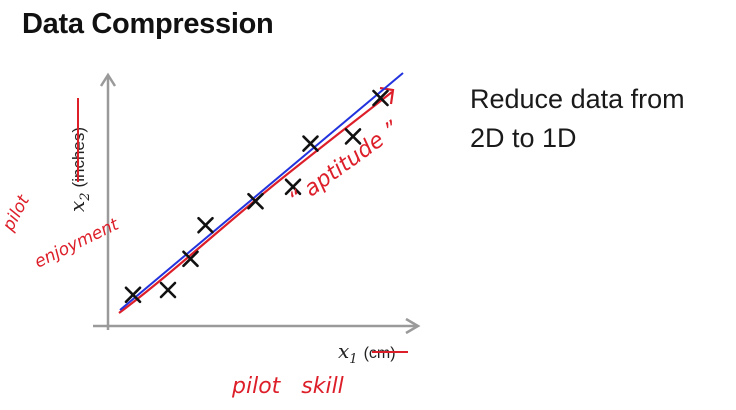  I want to click on x-axis-subscript: 1, so click(353, 359).